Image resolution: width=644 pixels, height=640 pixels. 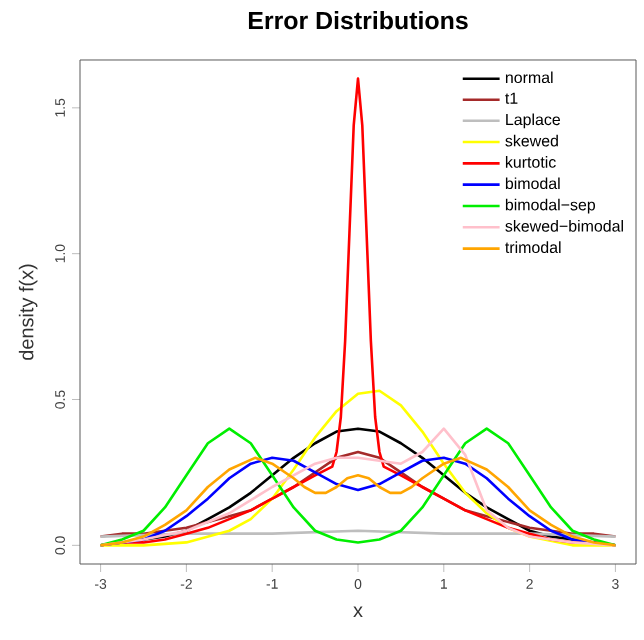 What do you see at coordinates (358, 612) in the screenshot?
I see `x-axis-title: x` at bounding box center [358, 612].